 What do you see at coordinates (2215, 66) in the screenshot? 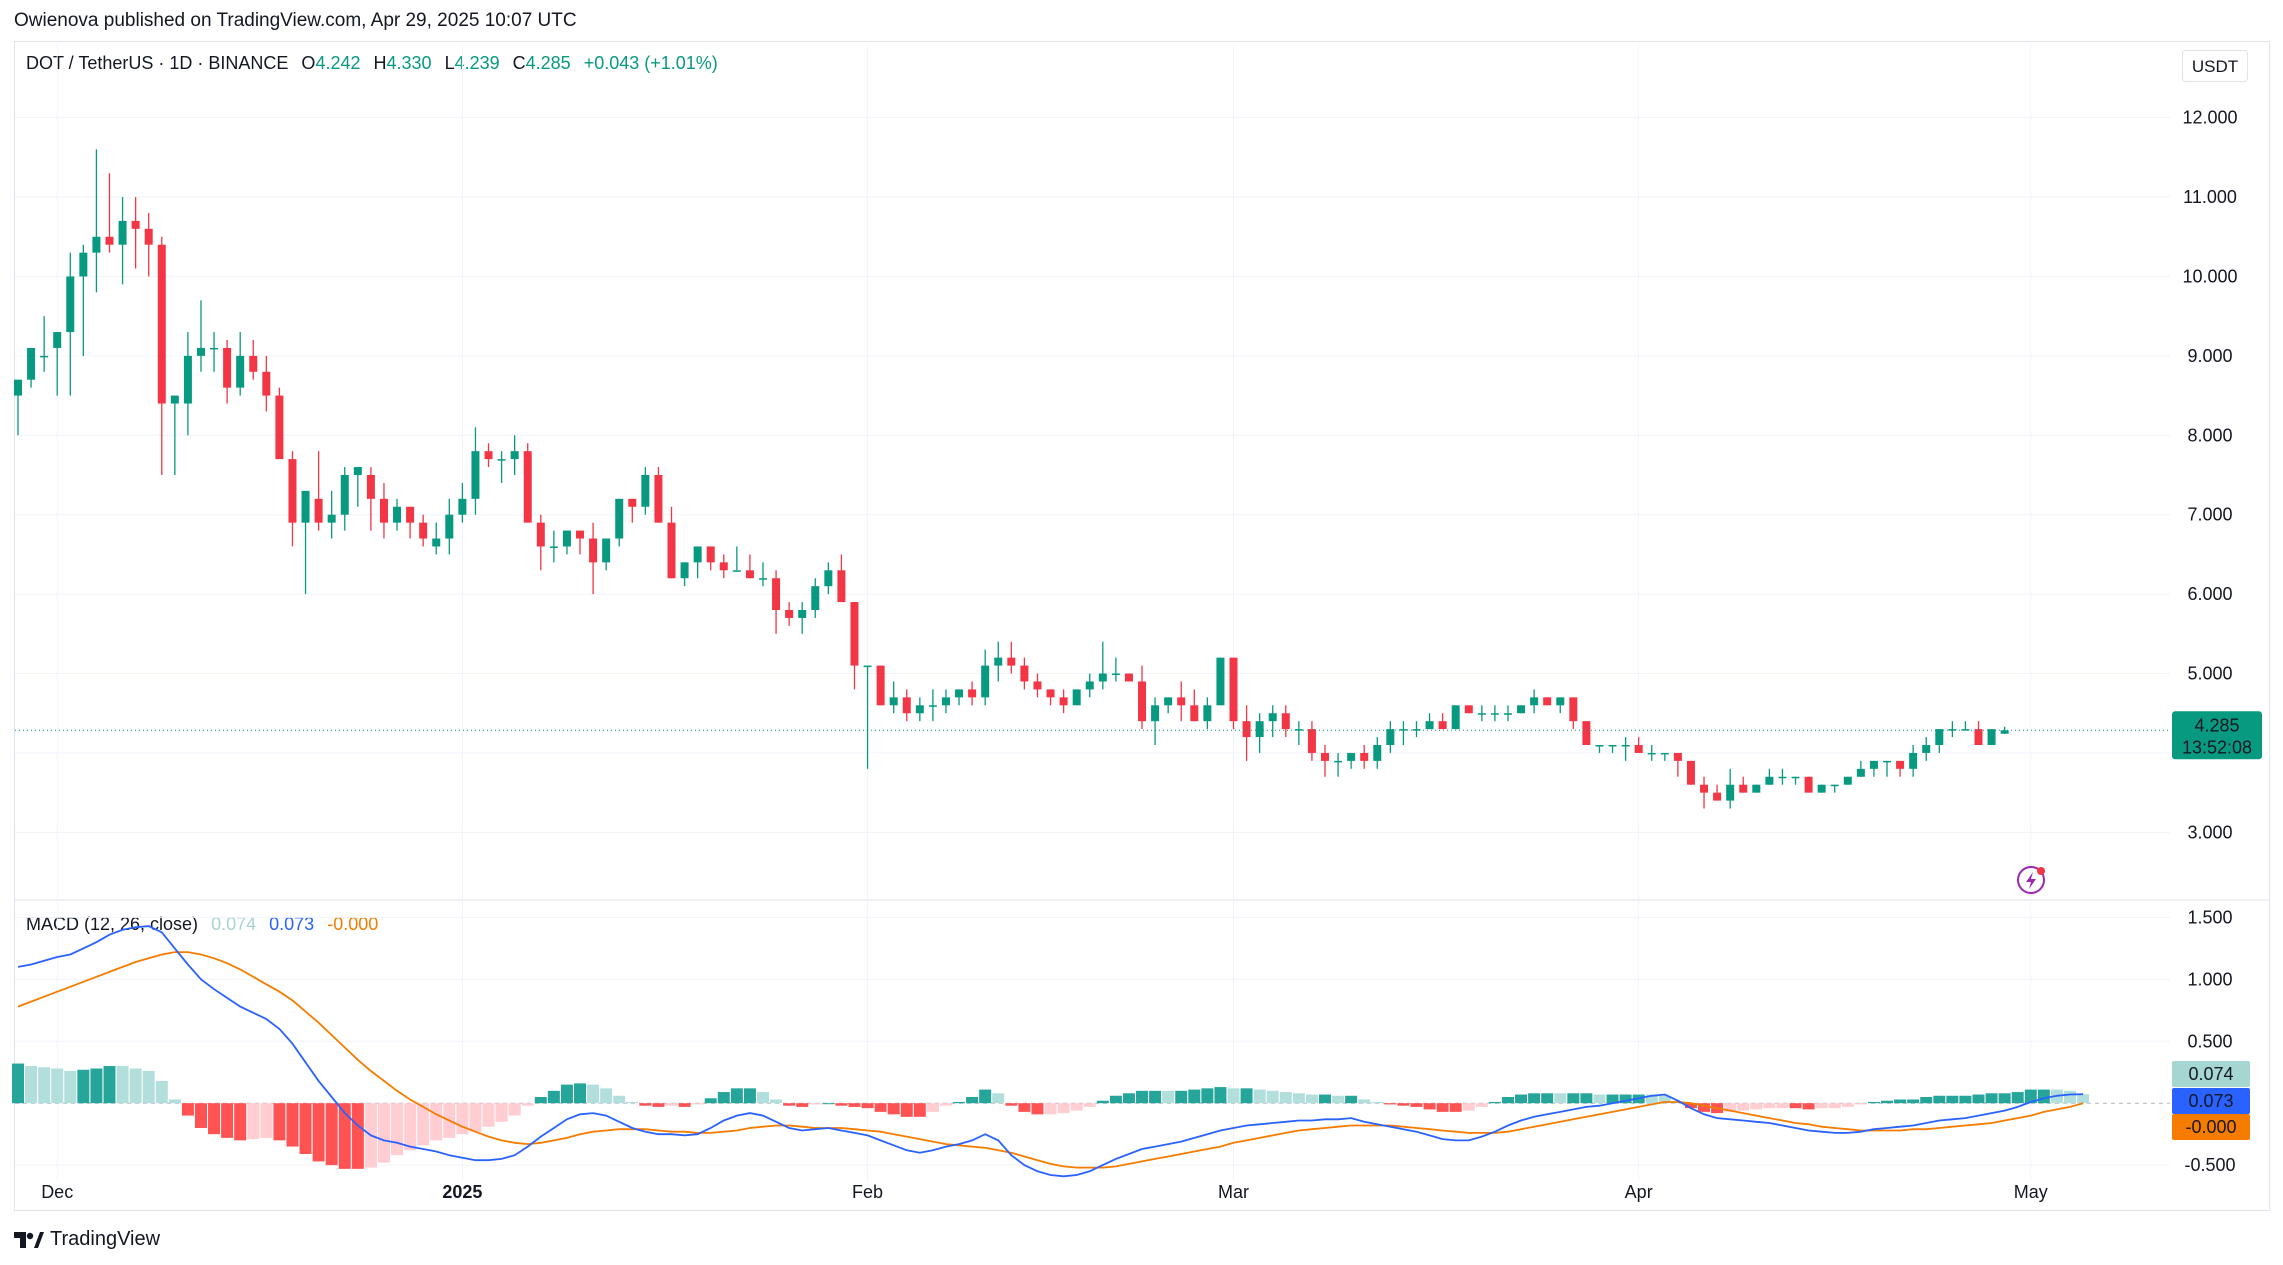
I see `currency-button: USDT` at bounding box center [2215, 66].